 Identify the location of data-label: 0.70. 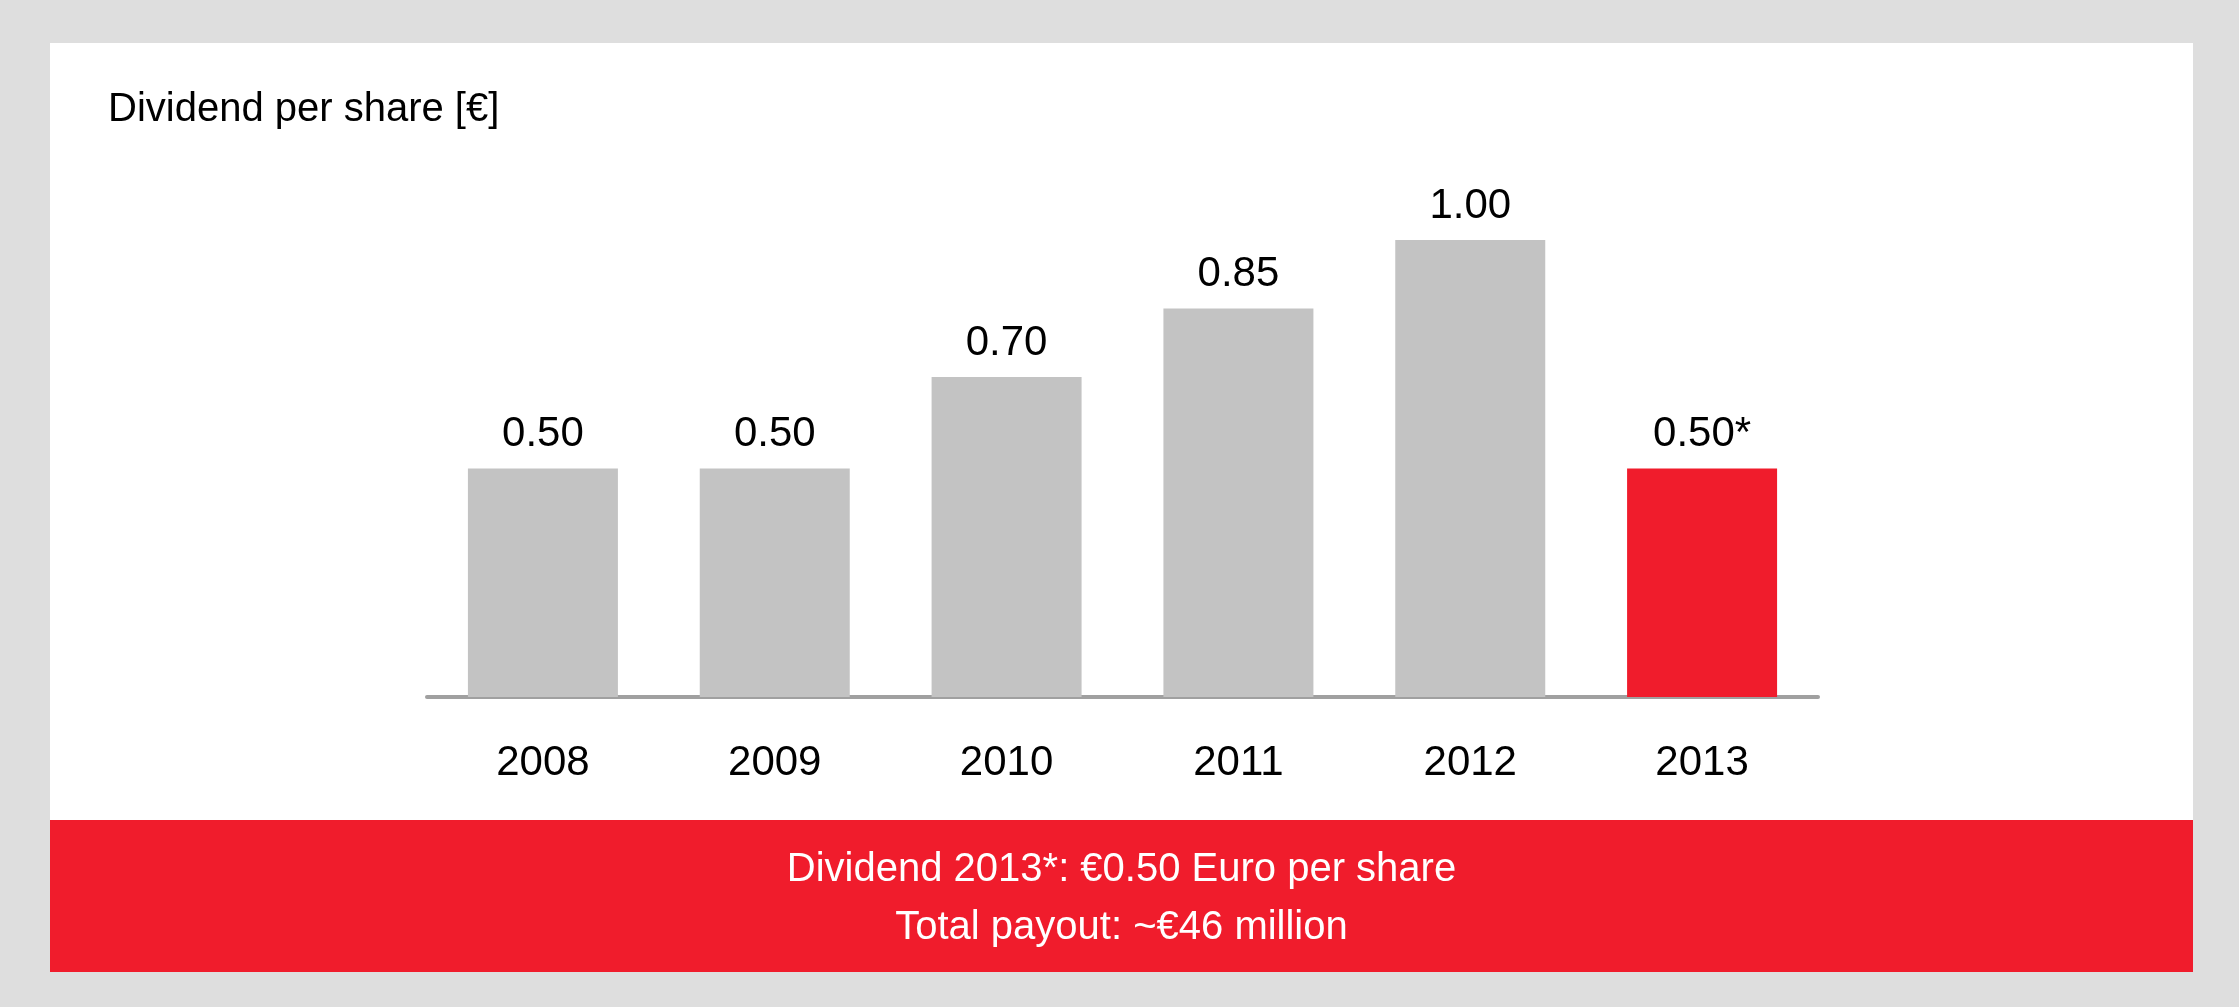
(1006, 340).